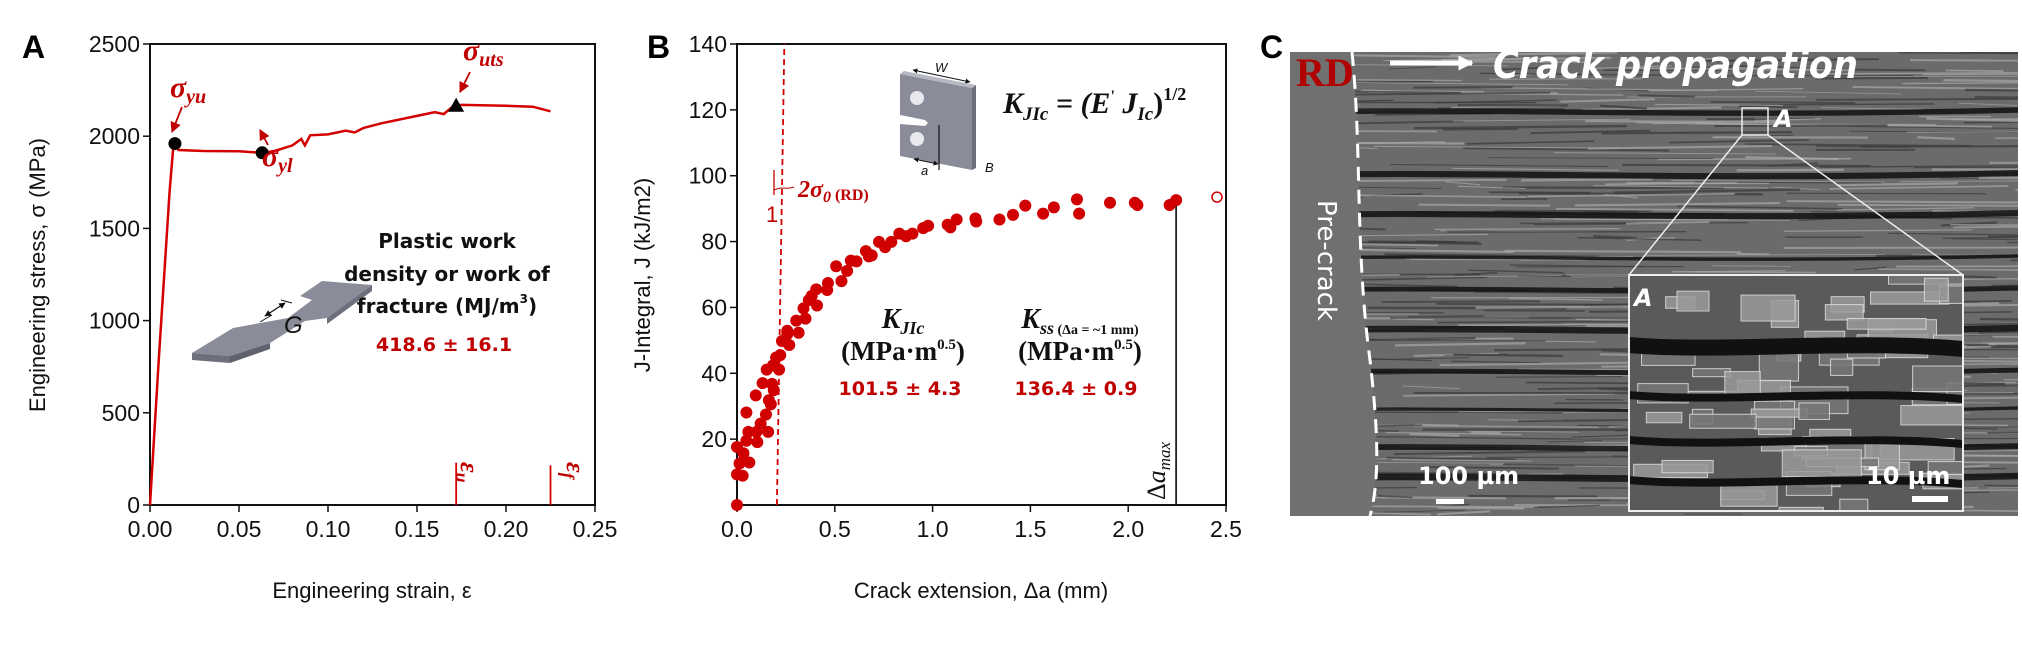 The height and width of the screenshot is (650, 2022). I want to click on x-tick-label: 2.0, so click(1128, 529).